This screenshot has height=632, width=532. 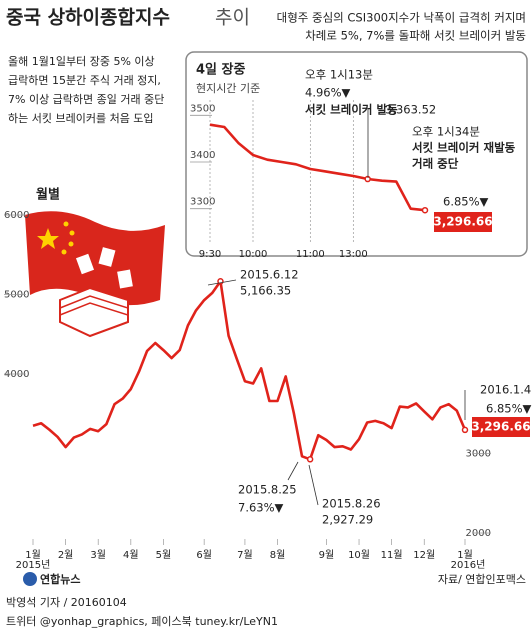 I want to click on x-tick-label: 3월, so click(x=98, y=555).